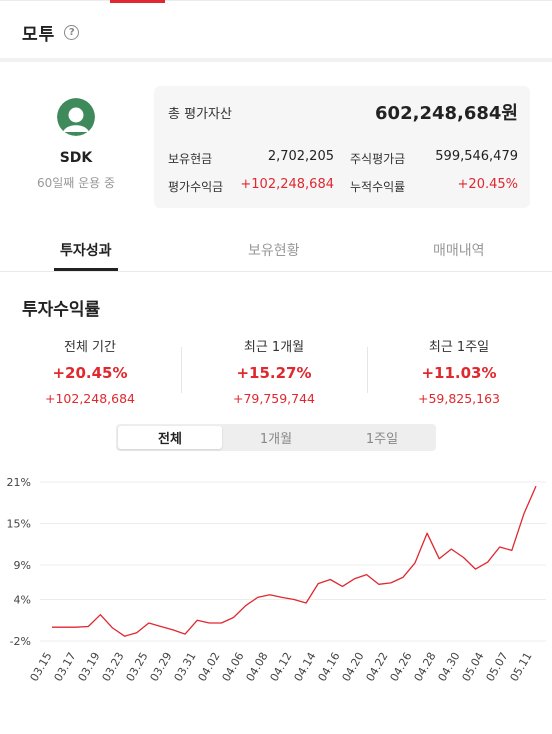 The width and height of the screenshot is (552, 734). Describe the element at coordinates (90, 347) in the screenshot. I see `stat-label: 전체 기간` at that location.